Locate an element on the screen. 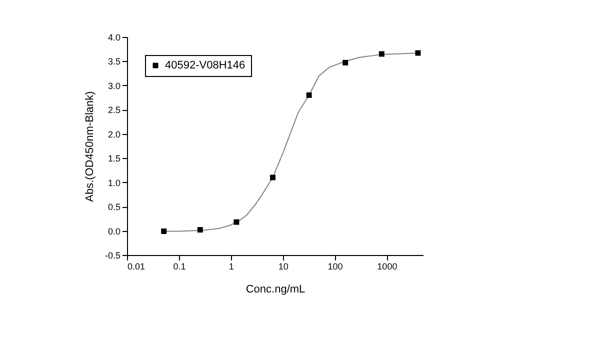 This screenshot has height=338, width=600. x-tick-label: 1000 is located at coordinates (387, 267).